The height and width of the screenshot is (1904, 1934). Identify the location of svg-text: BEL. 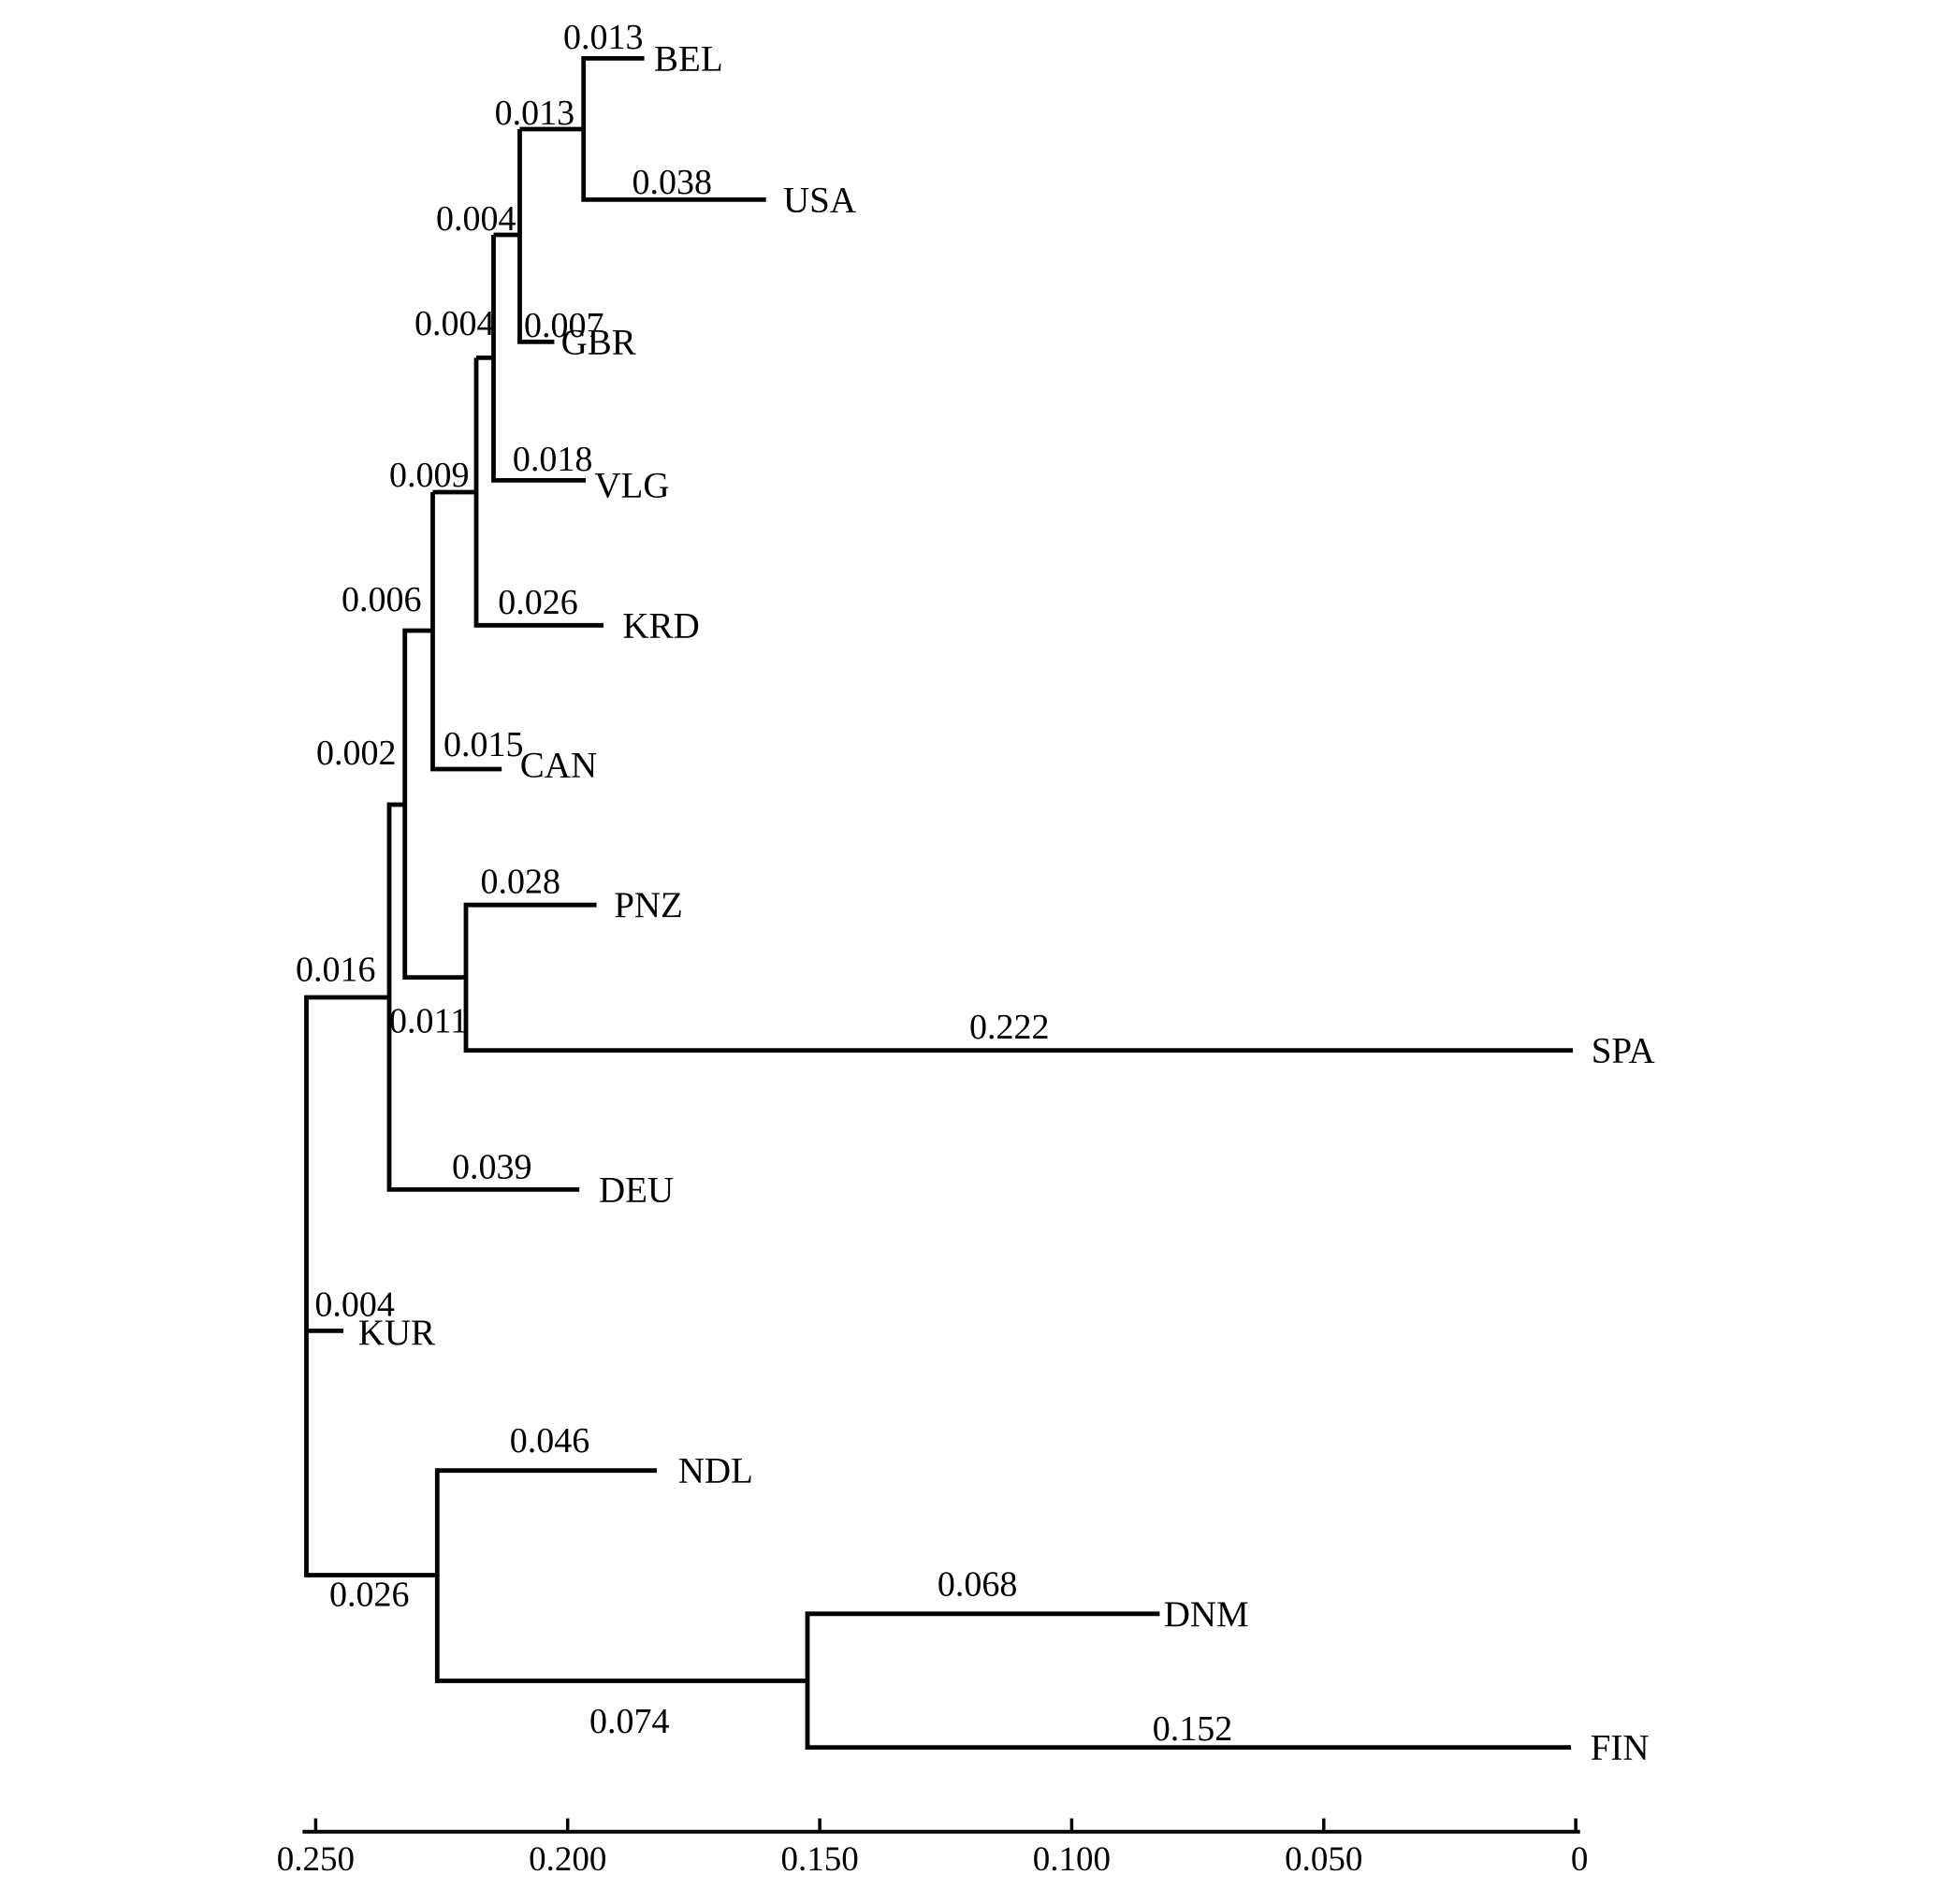
(689, 58).